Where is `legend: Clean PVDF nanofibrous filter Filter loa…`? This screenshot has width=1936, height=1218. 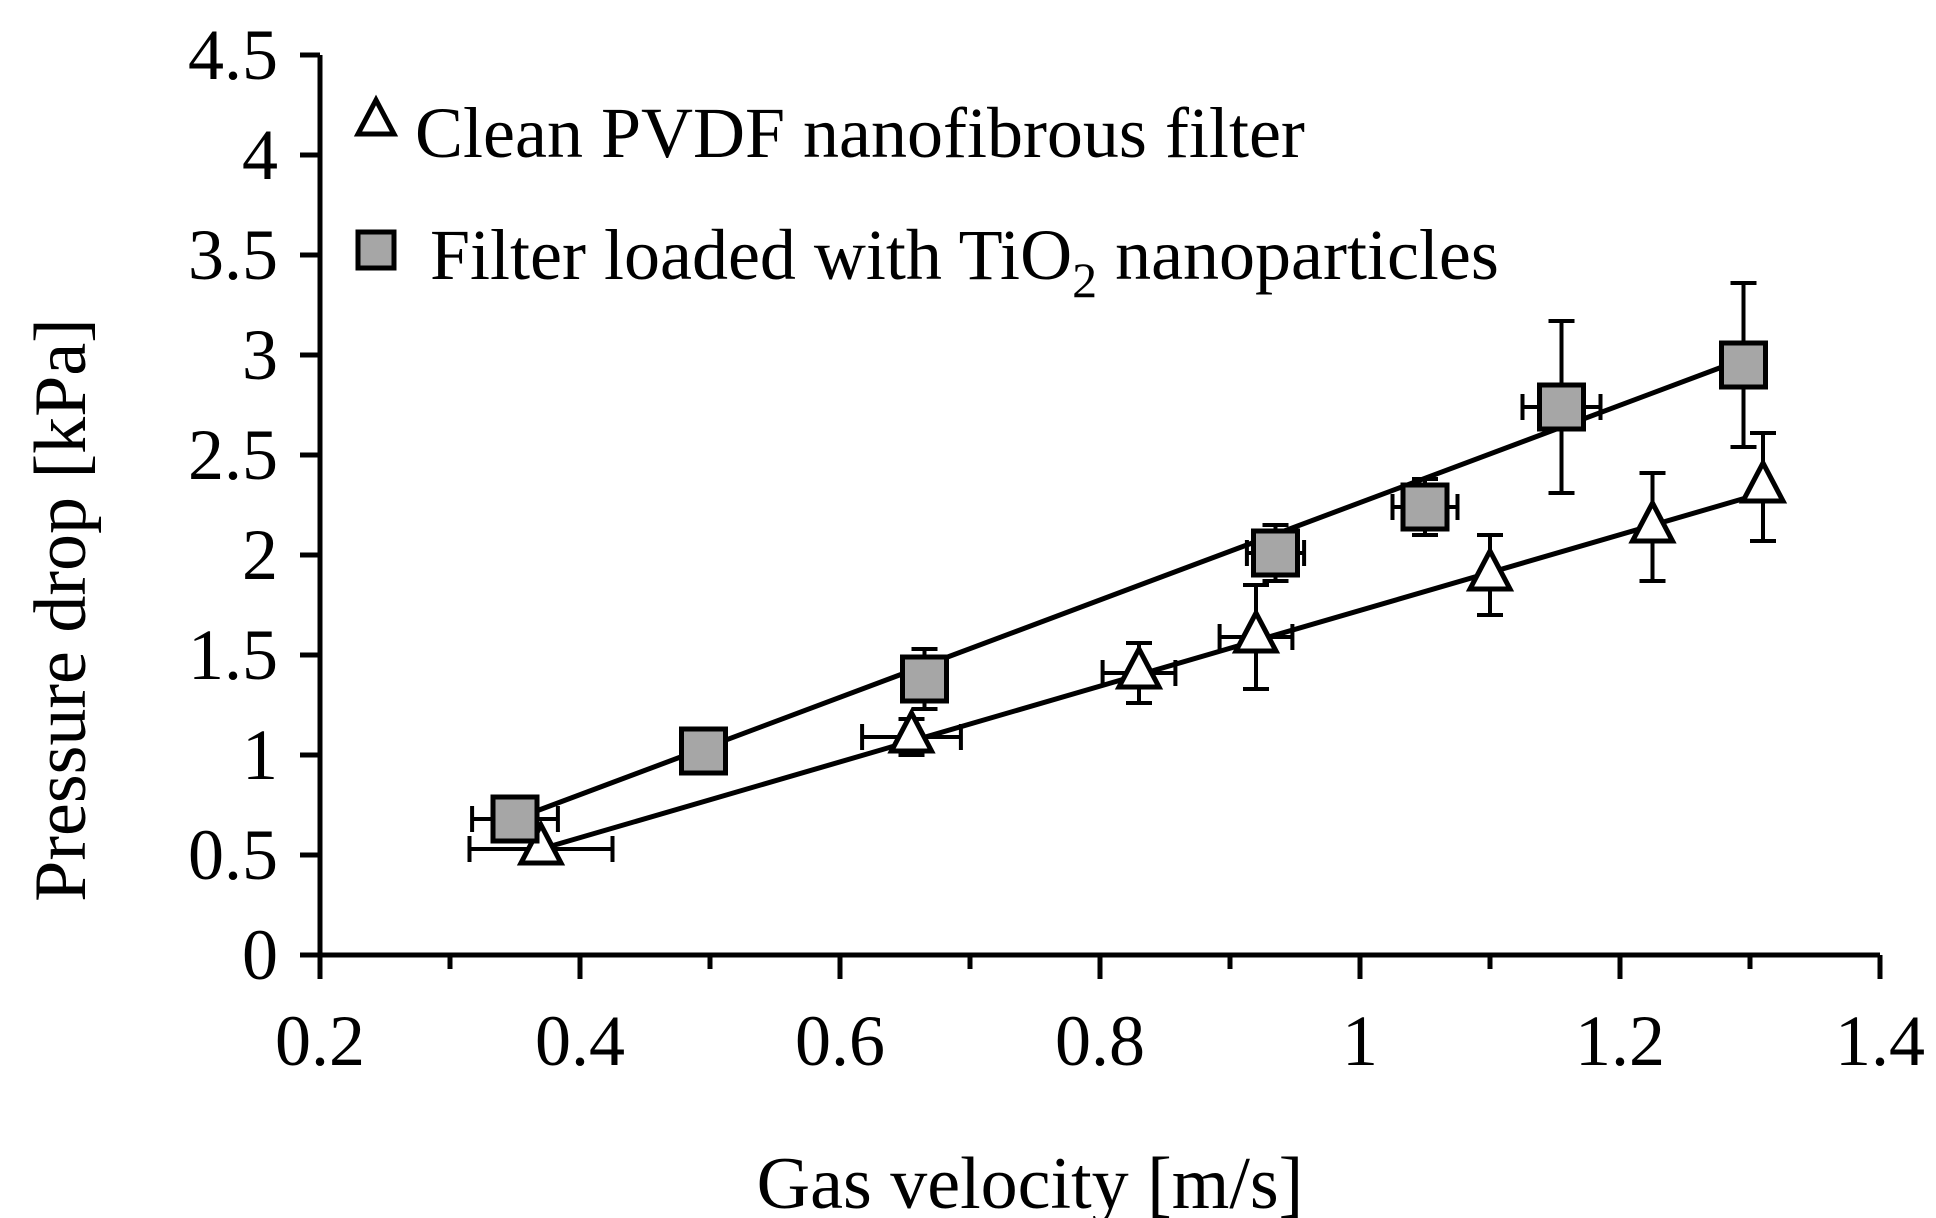 legend: Clean PVDF nanofibrous filter Filter loa… is located at coordinates (926, 200).